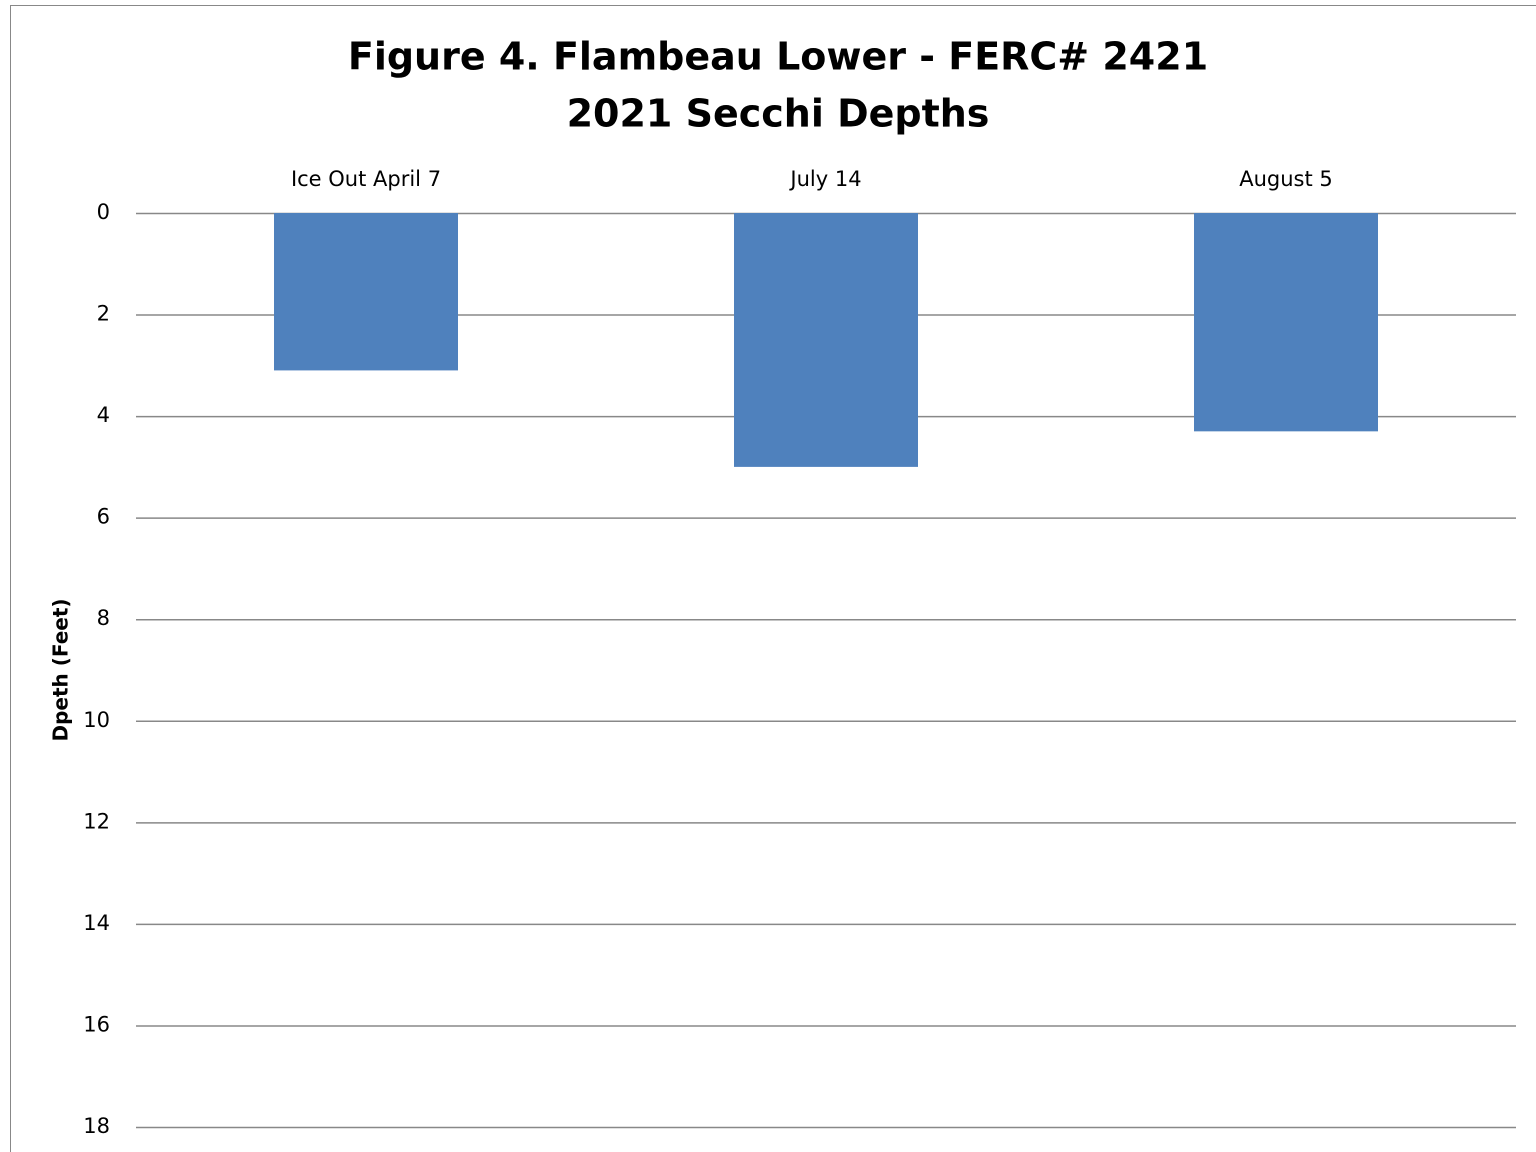 The width and height of the screenshot is (1536, 1152). Describe the element at coordinates (824, 179) in the screenshot. I see `x-tick-label: July 14` at that location.